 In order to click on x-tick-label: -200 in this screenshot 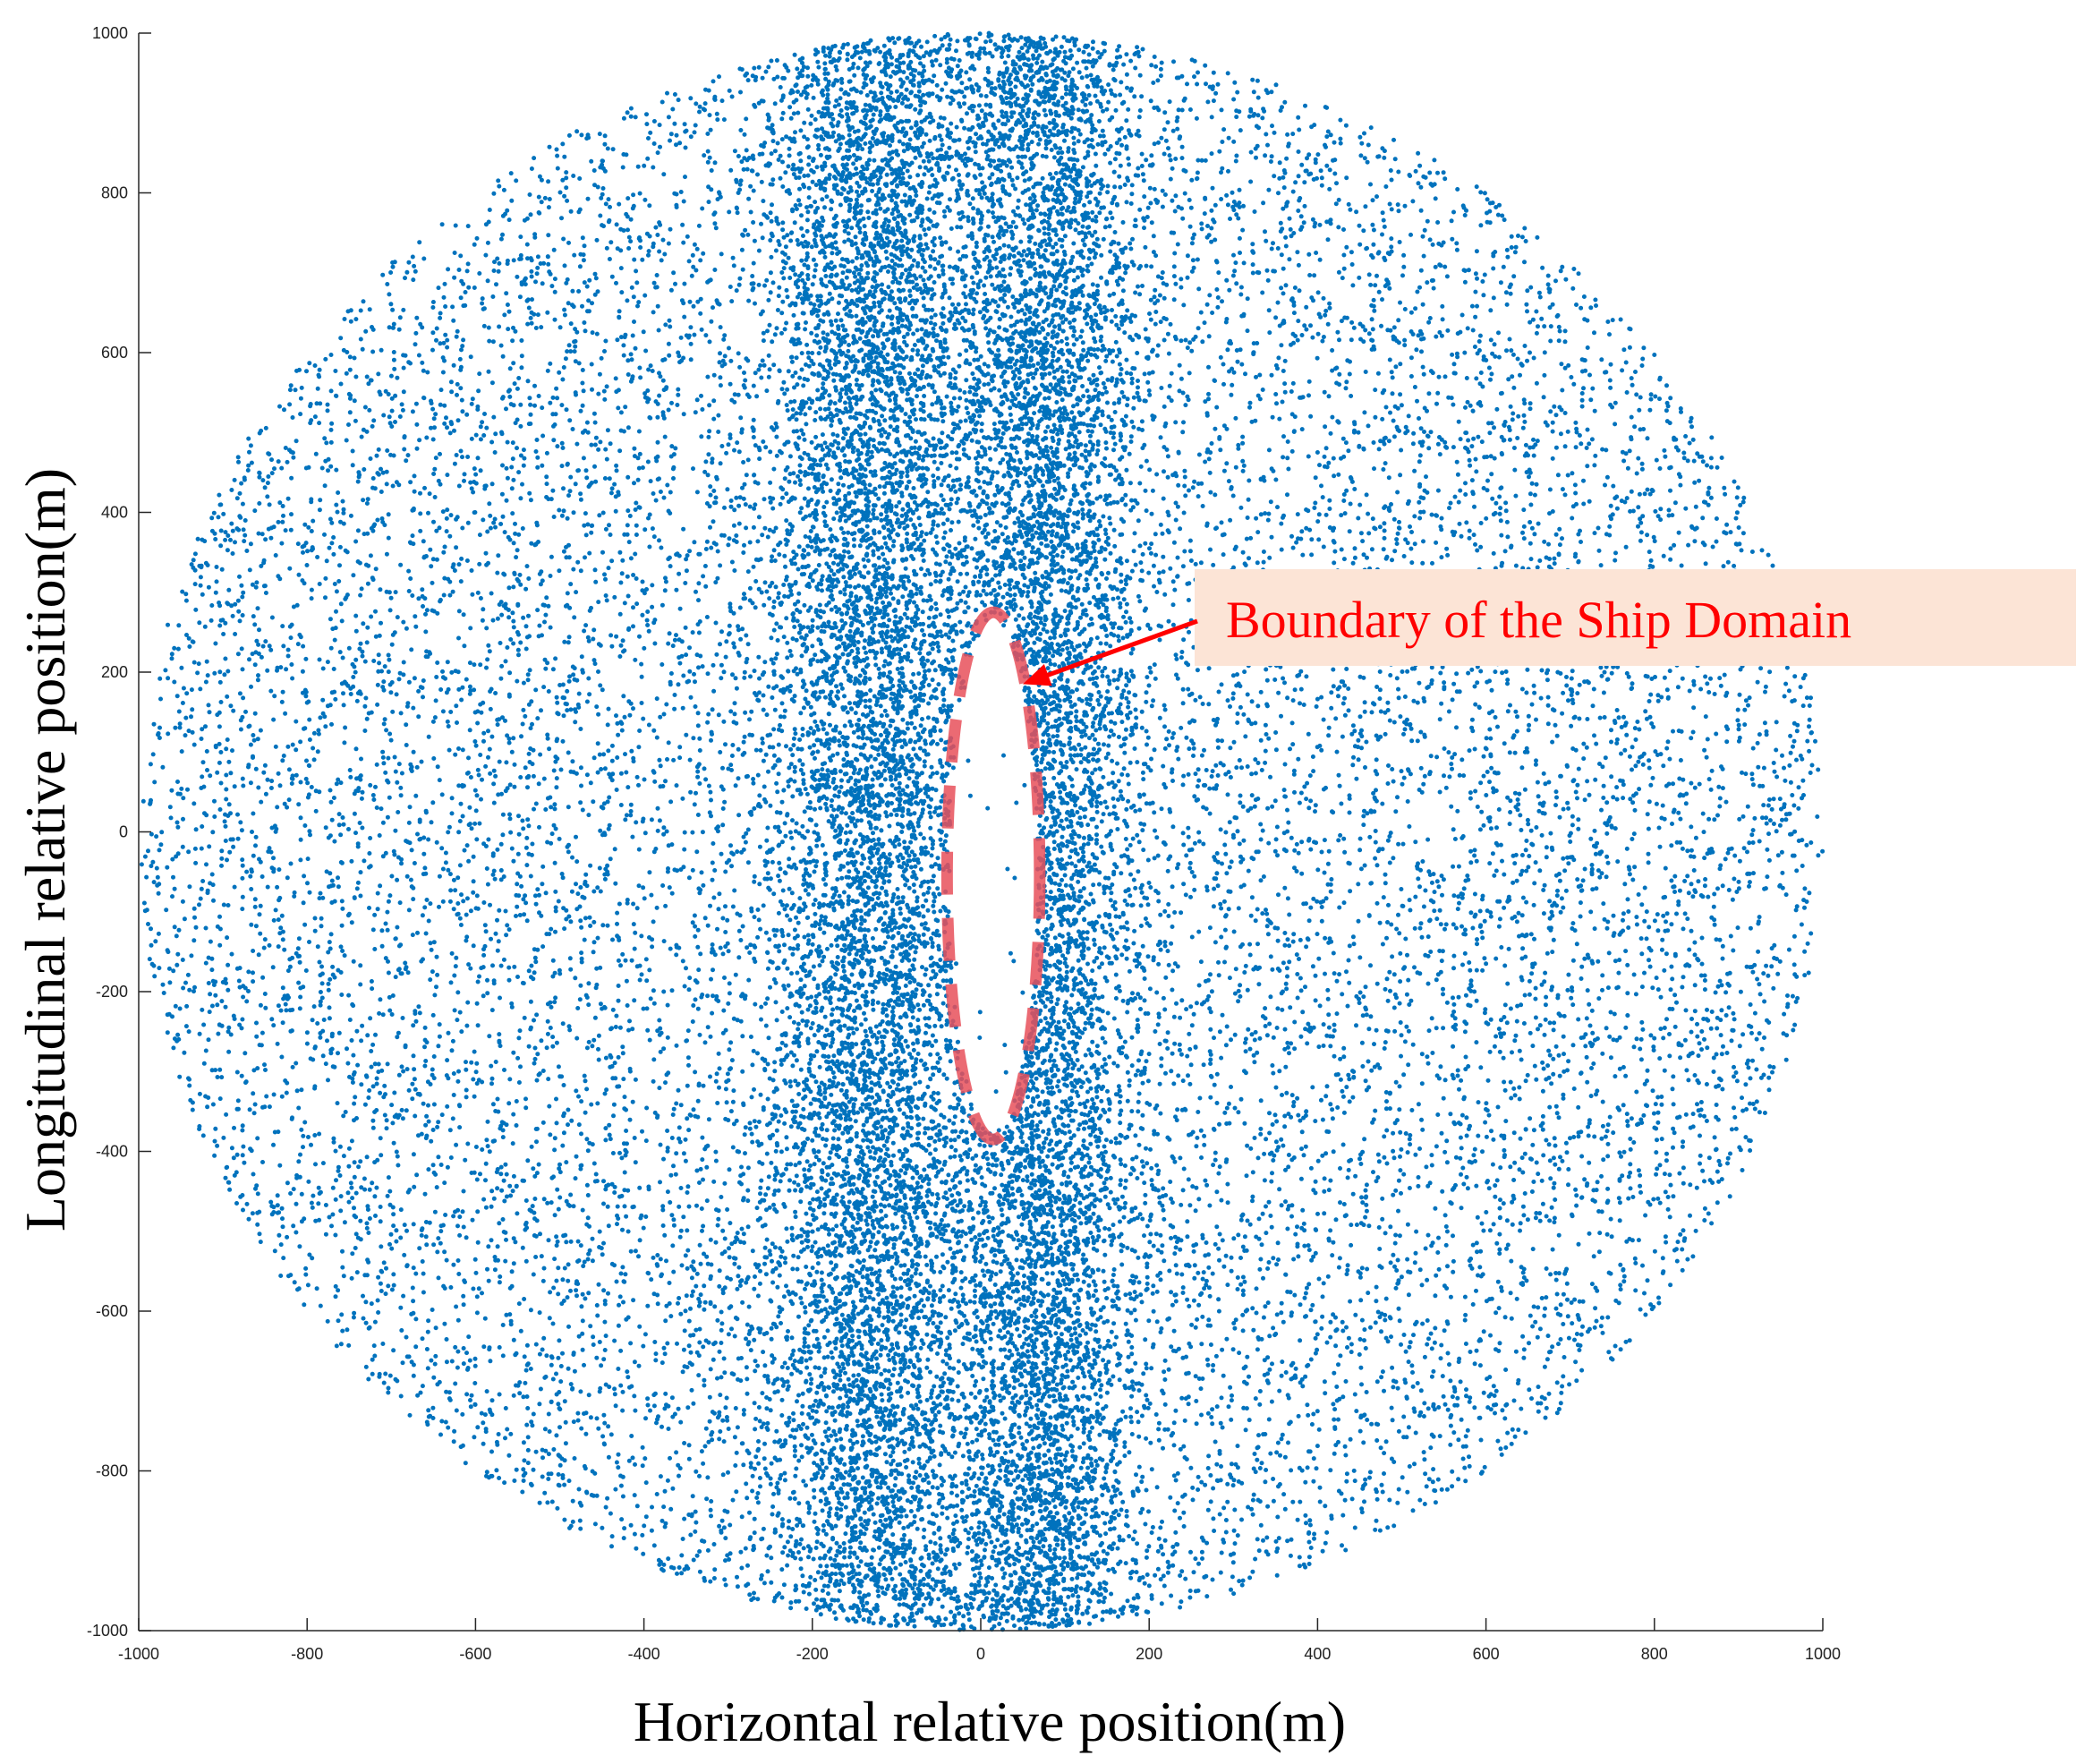, I will do `click(812, 1654)`.